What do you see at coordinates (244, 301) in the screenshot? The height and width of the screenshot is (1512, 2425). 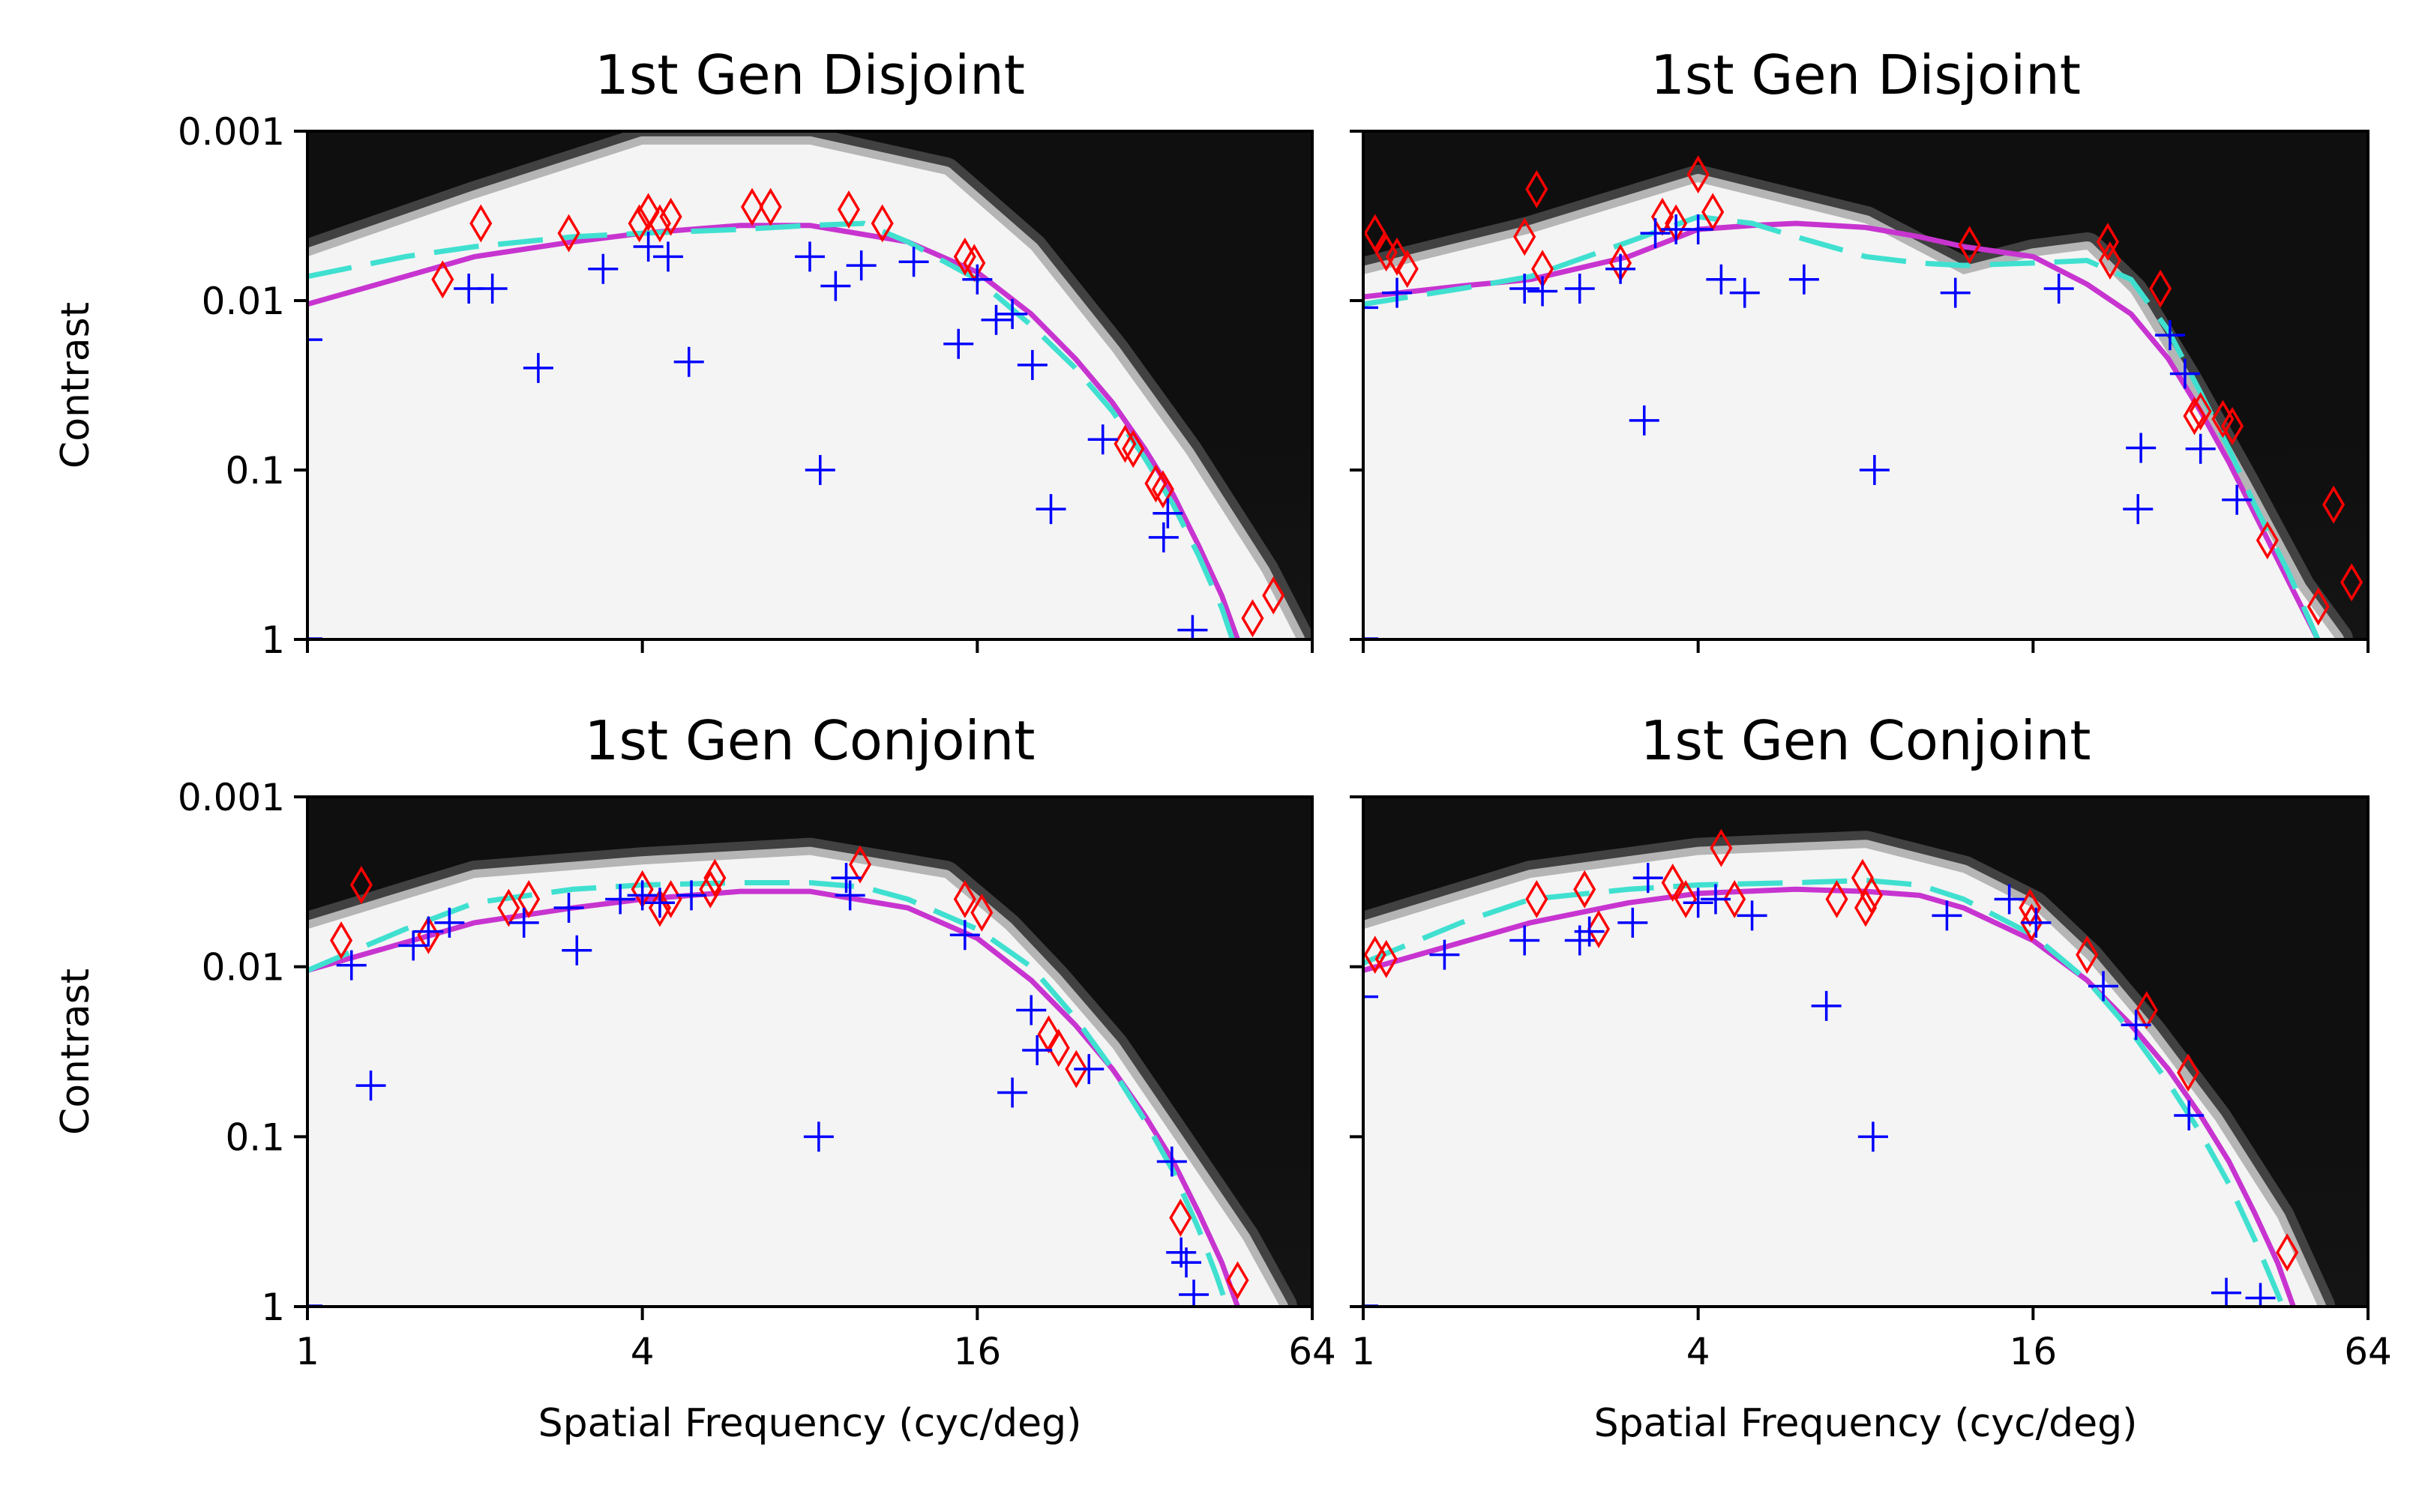 I see `y-tick-label-0-01: 0.01` at bounding box center [244, 301].